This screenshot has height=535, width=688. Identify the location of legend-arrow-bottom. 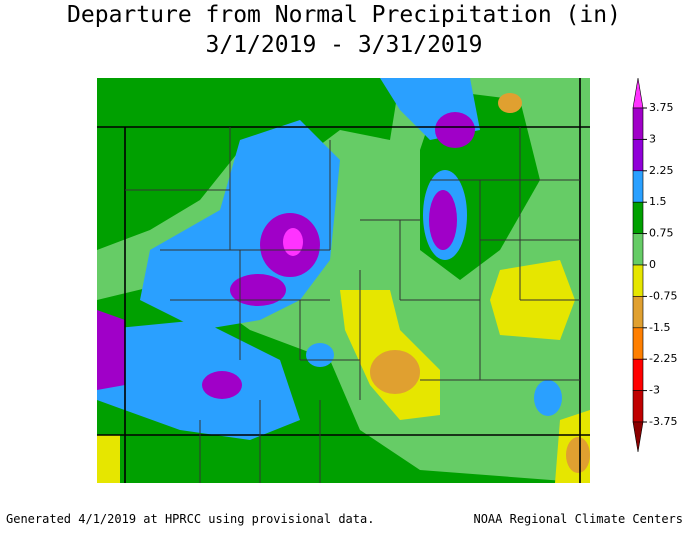
(638, 437).